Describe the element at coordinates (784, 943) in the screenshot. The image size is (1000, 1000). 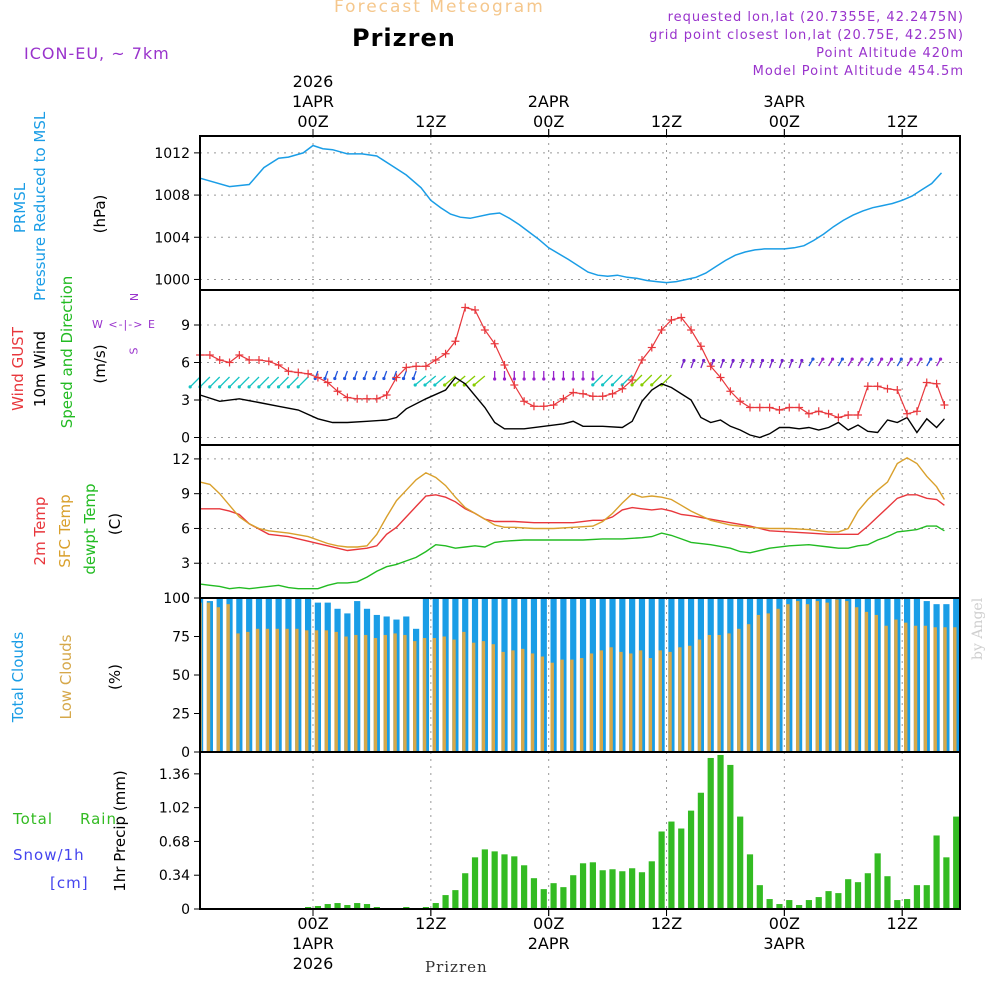
I see `time-label-bottom: 3APR` at that location.